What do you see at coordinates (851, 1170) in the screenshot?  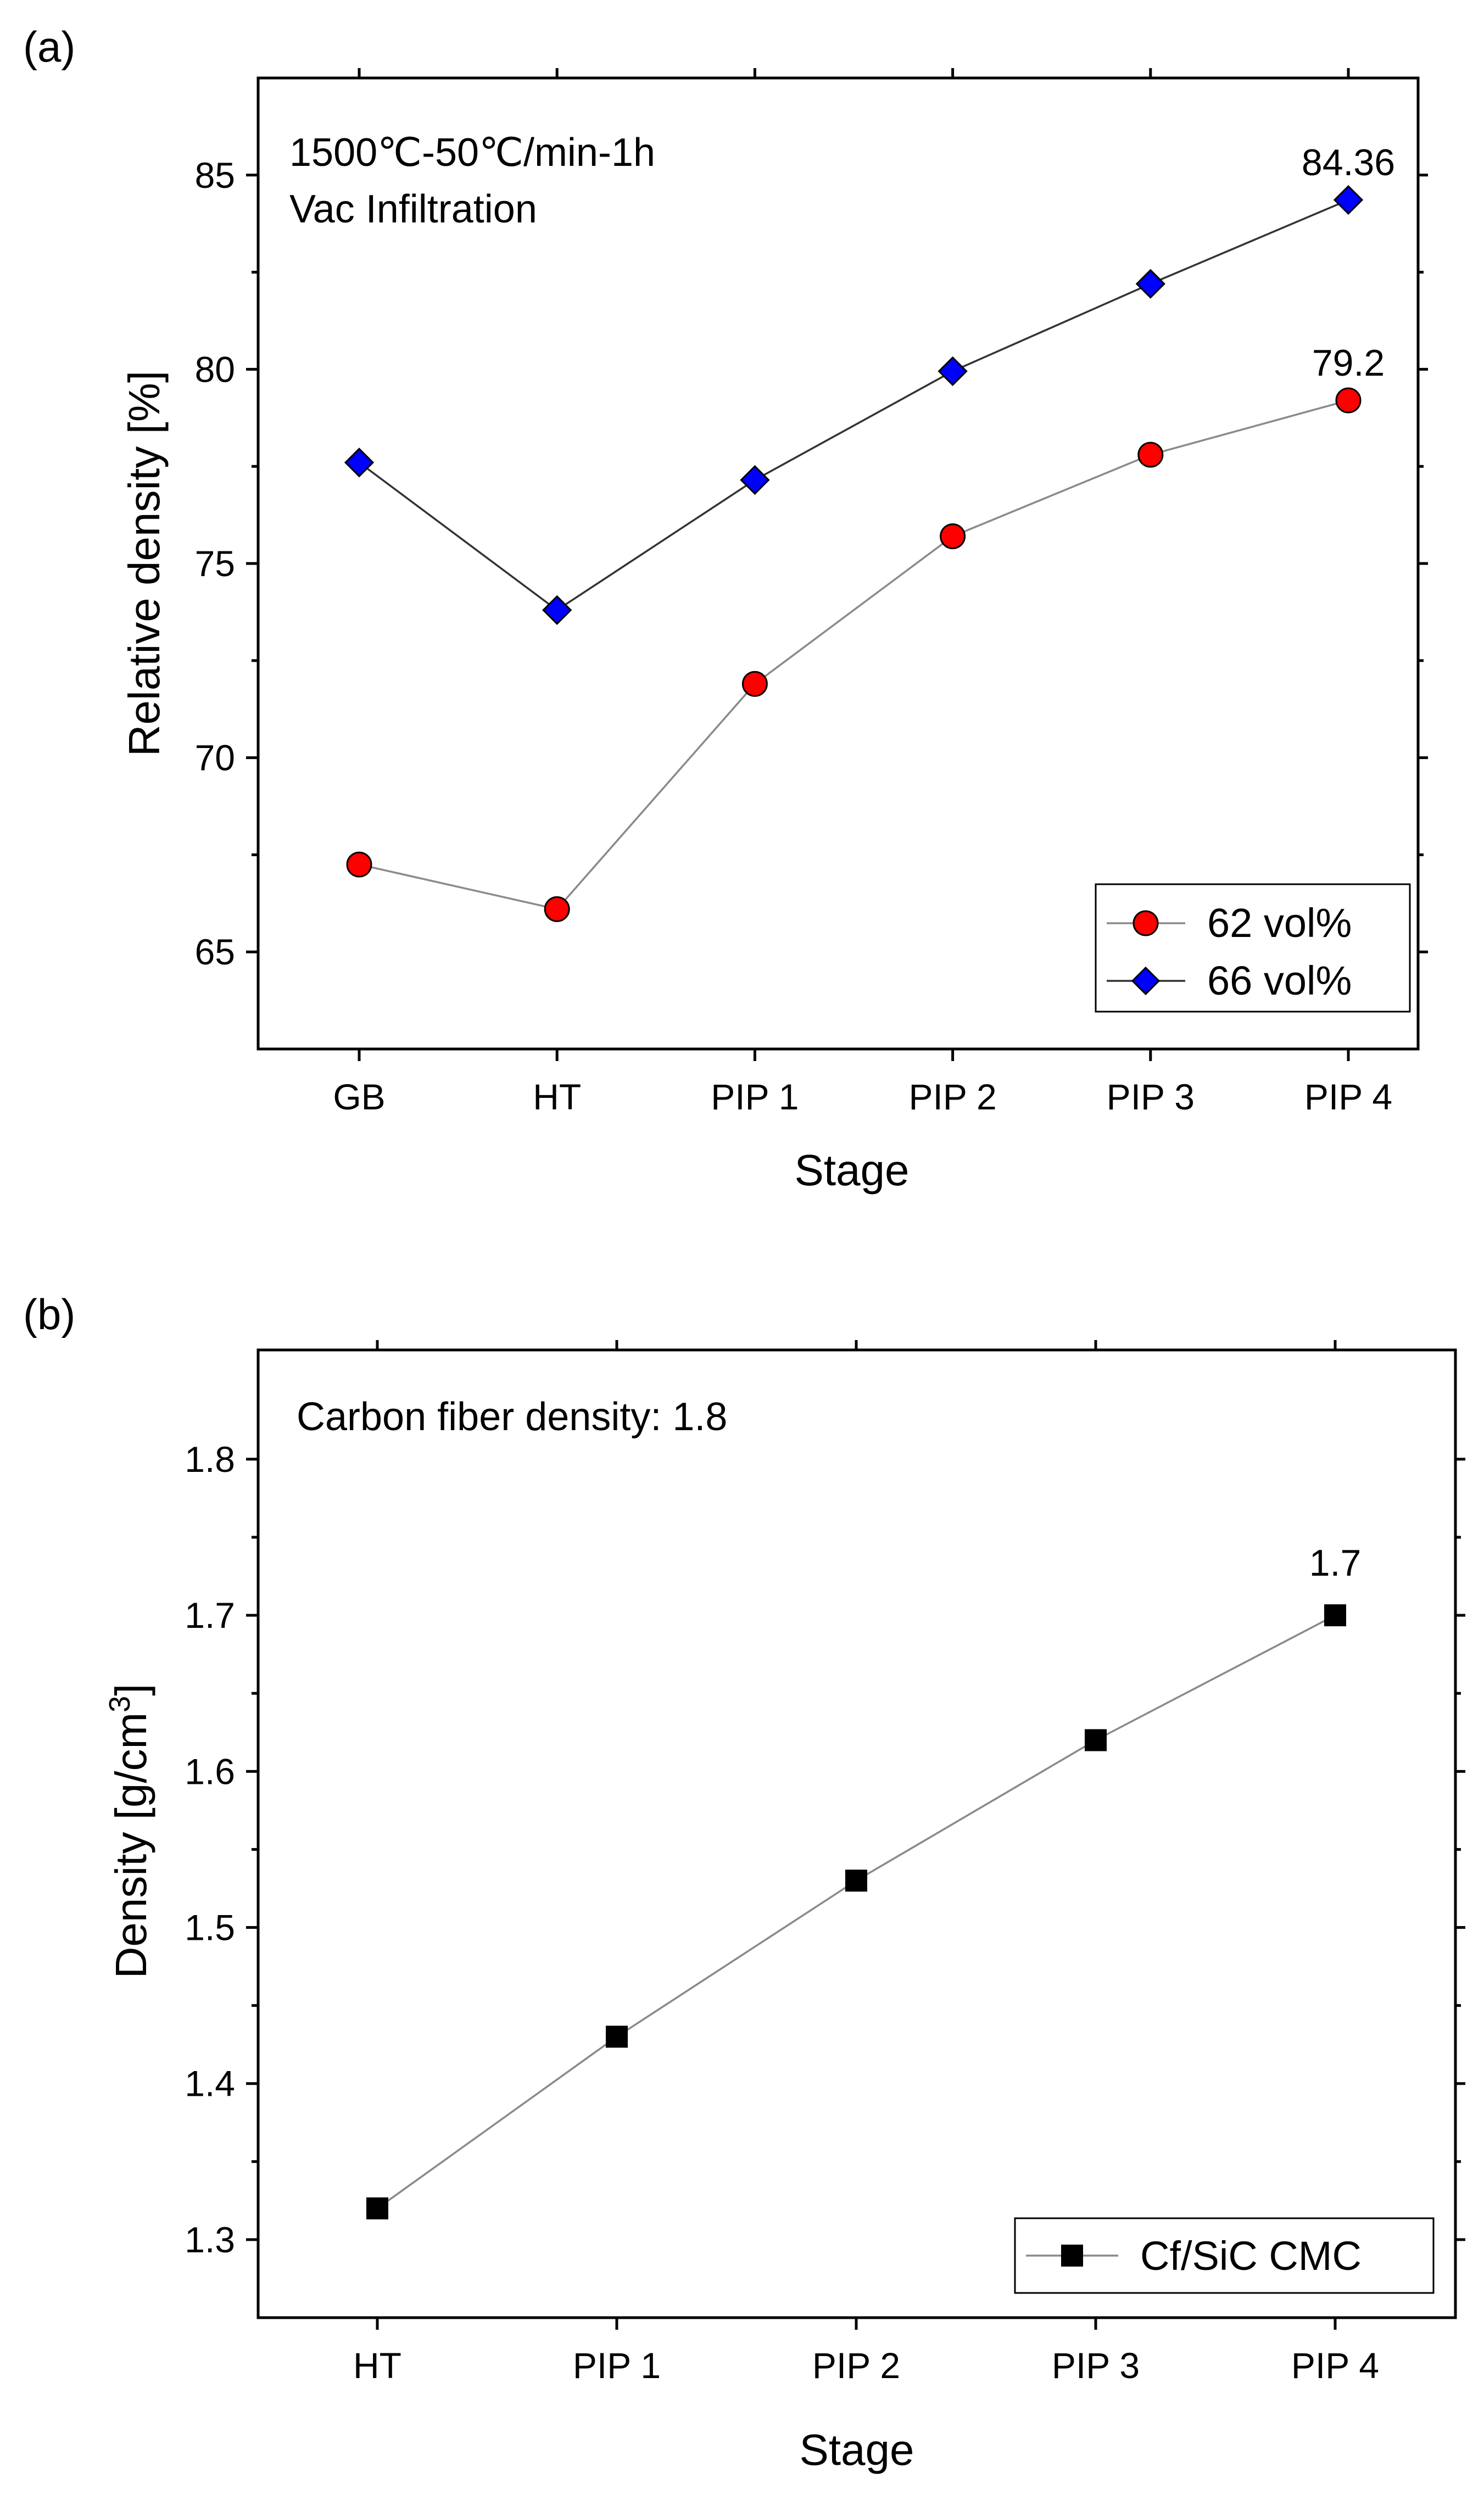 I see `panel-a-x-axis-title: Stage` at bounding box center [851, 1170].